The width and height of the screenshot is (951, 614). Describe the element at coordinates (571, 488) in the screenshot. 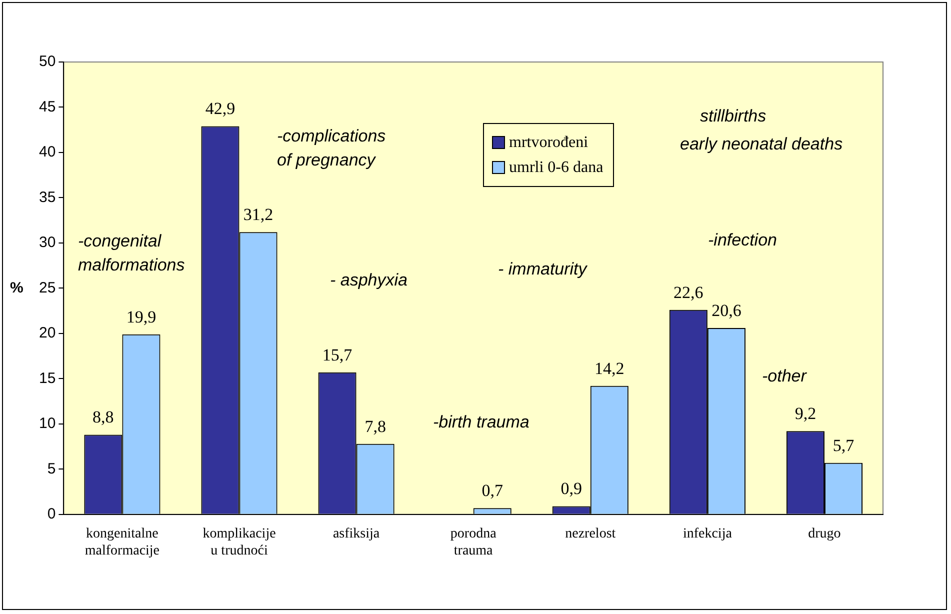

I see `data-label: 0,9` at that location.